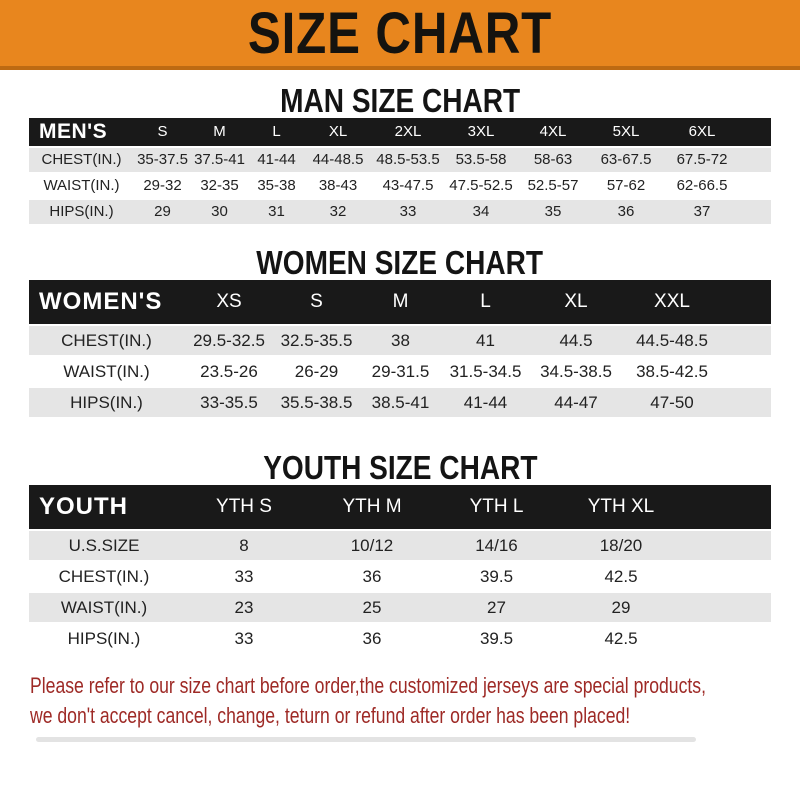 Image resolution: width=800 pixels, height=800 pixels. What do you see at coordinates (400, 303) in the screenshot?
I see `women-header-row: WOMEN'S XS S M L XL XXL` at bounding box center [400, 303].